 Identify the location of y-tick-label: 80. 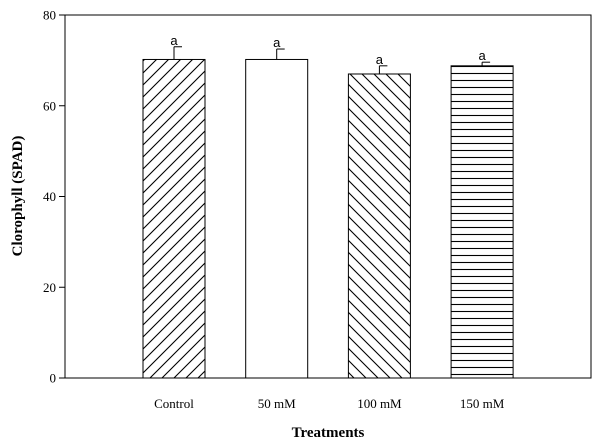
(49, 15).